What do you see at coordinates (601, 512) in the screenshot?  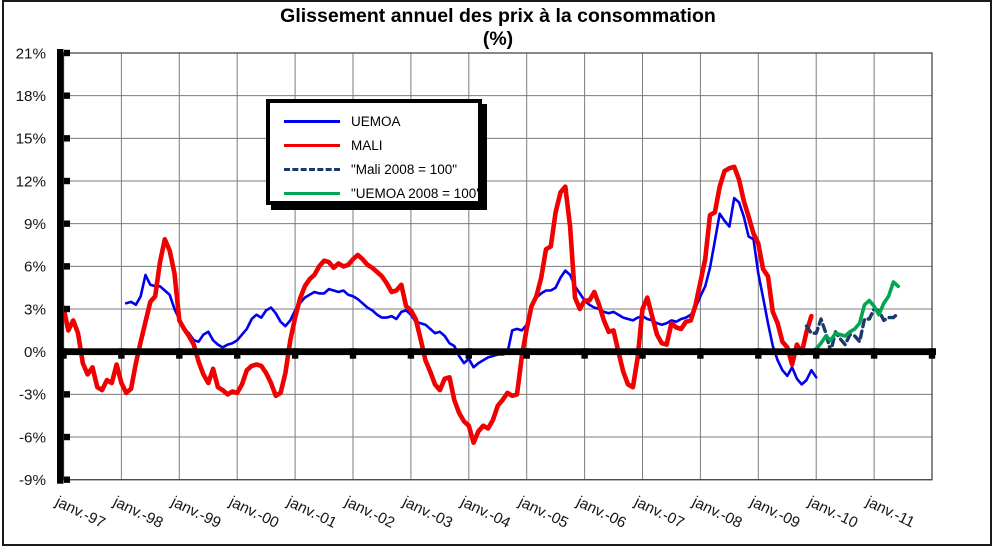 I see `x-tick-label: janv.-06` at bounding box center [601, 512].